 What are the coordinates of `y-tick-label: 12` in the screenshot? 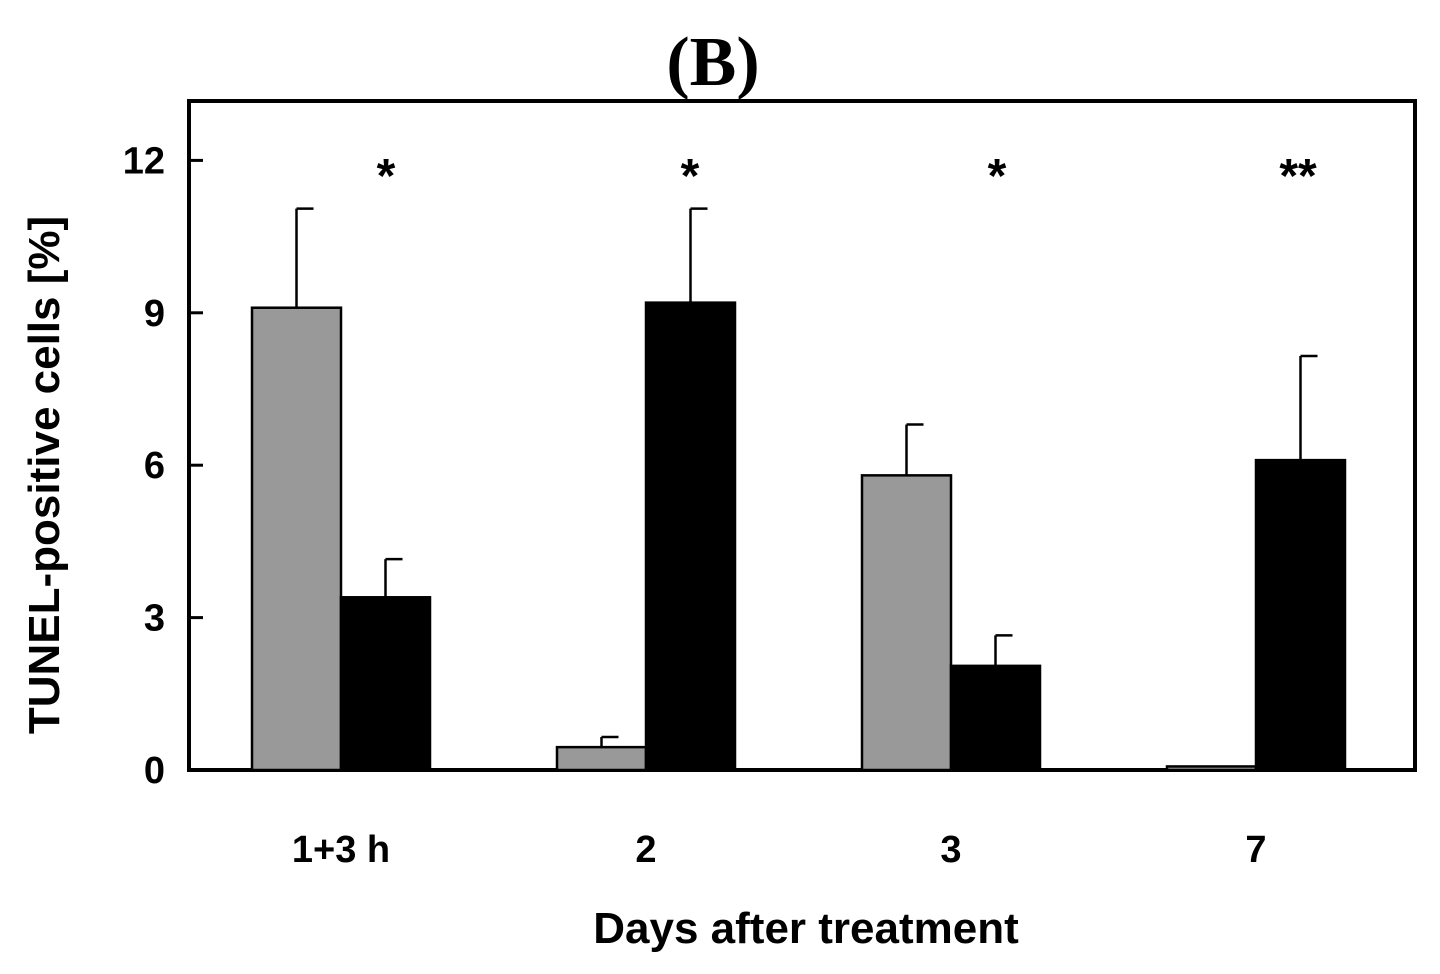 It's located at (144, 161).